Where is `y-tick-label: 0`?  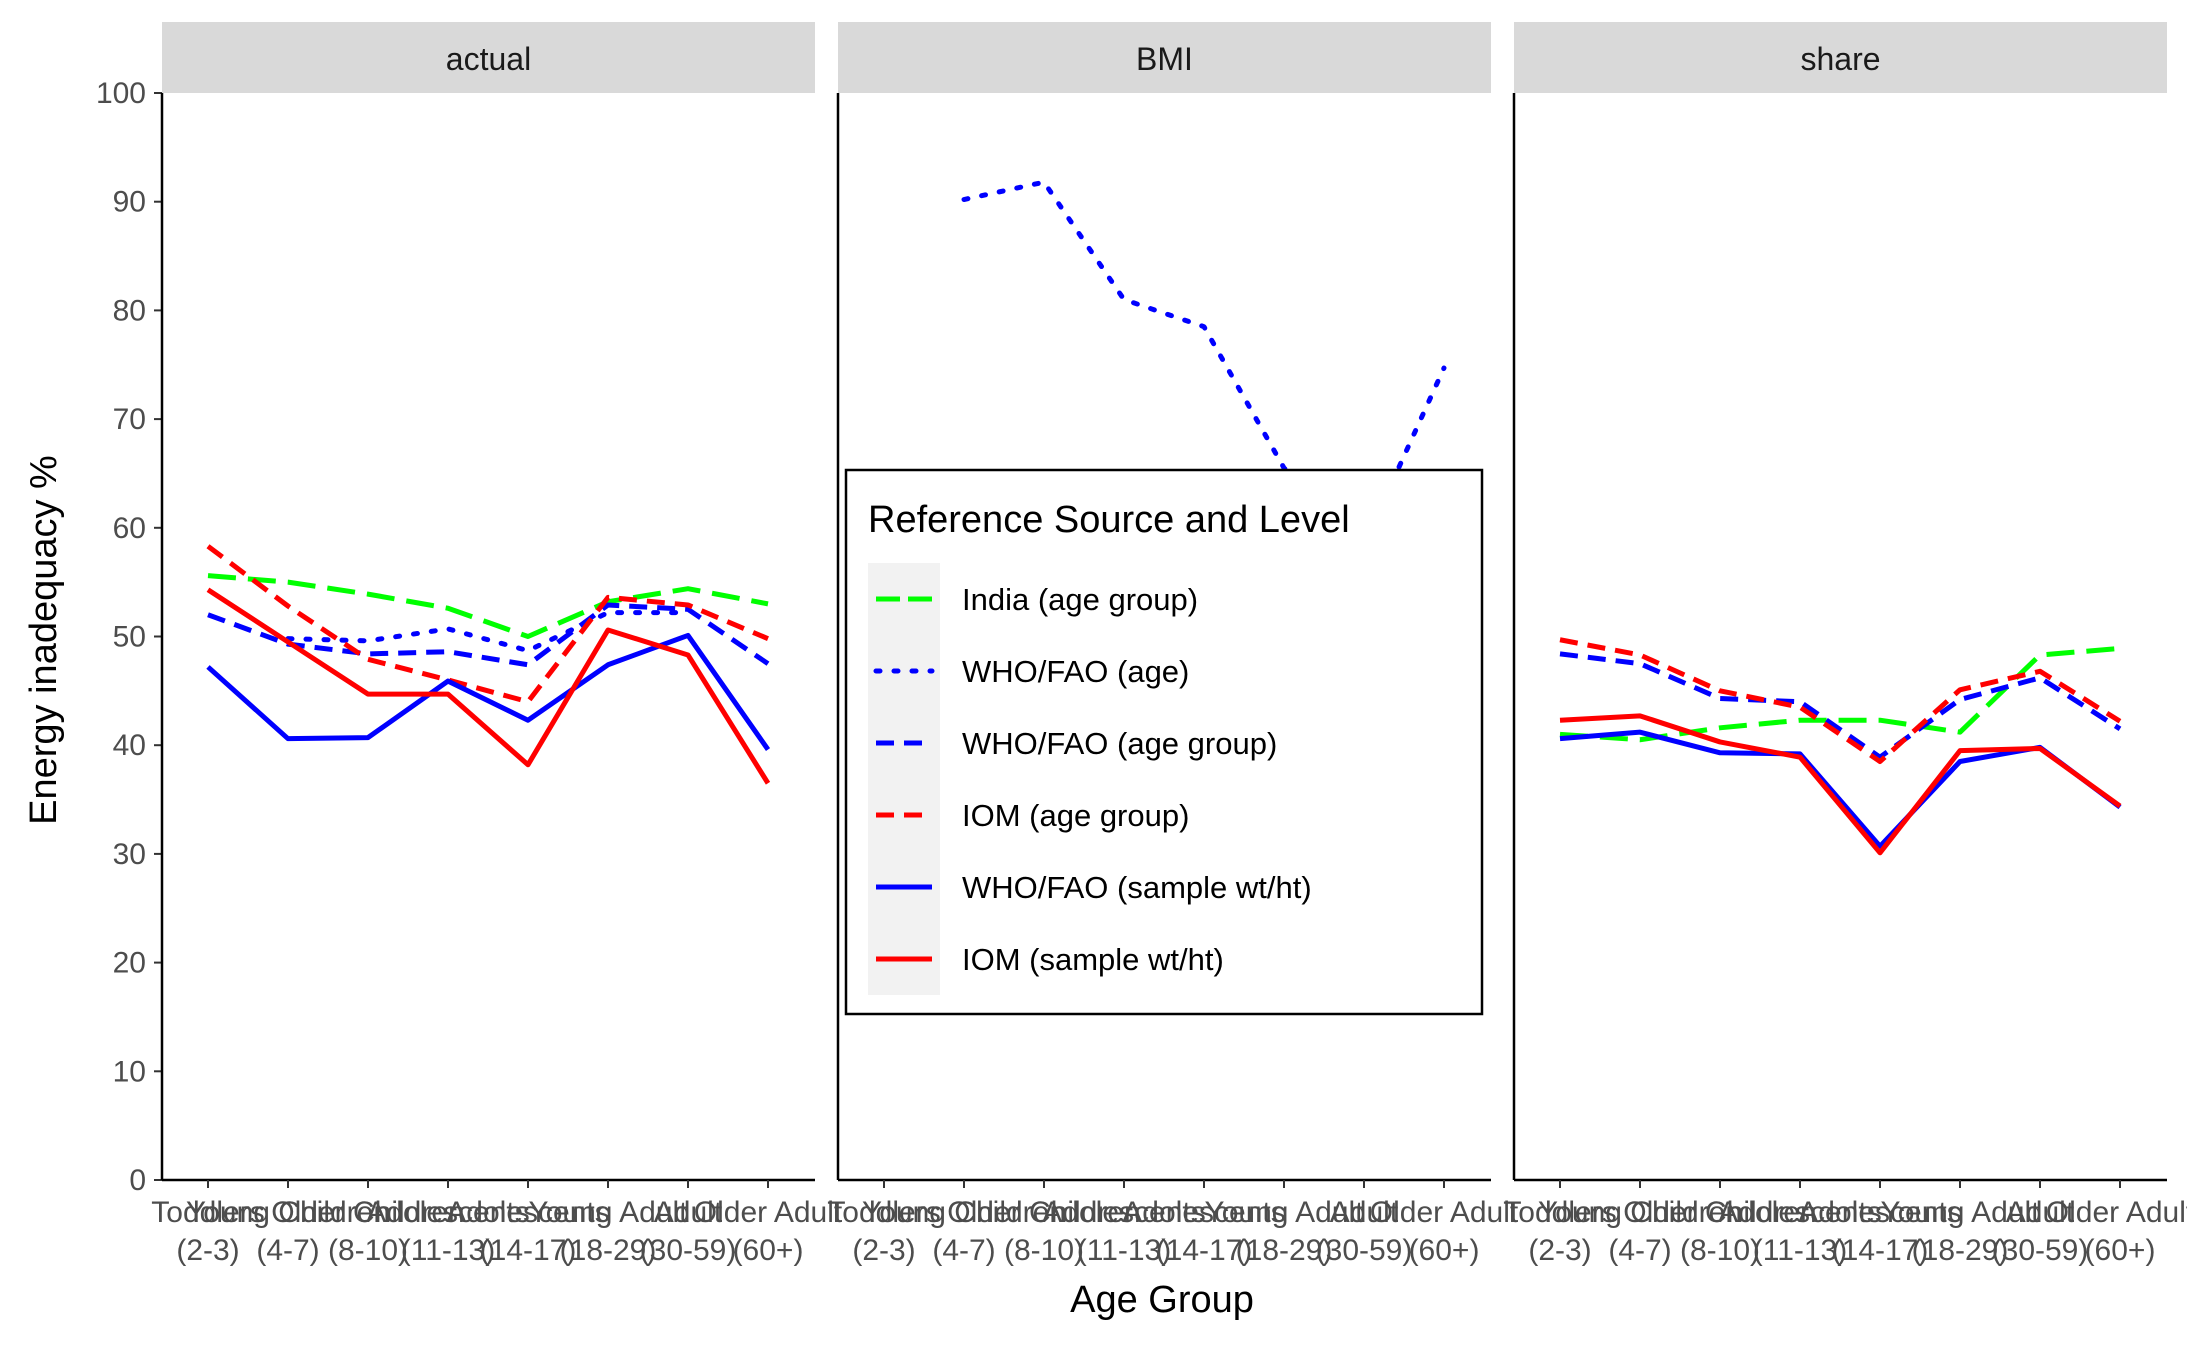 y-tick-label: 0 is located at coordinates (137, 1180).